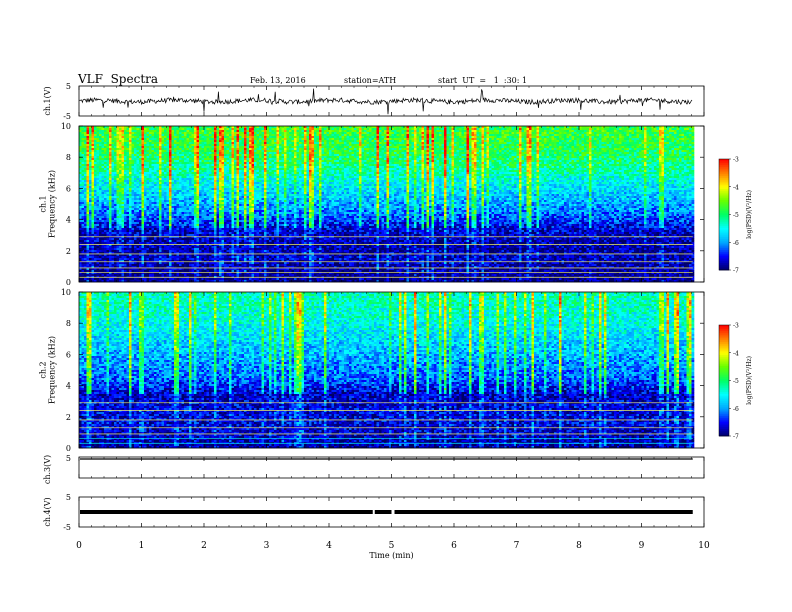  I want to click on x-tick-label: 5, so click(392, 546).